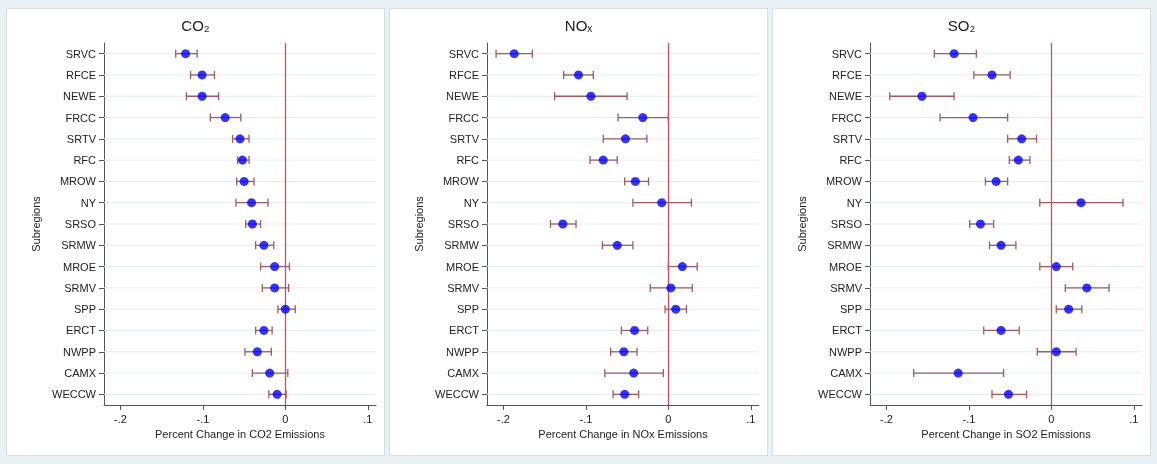 The width and height of the screenshot is (1157, 464). What do you see at coordinates (578, 25) in the screenshot?
I see `chart-title: NOₓ` at bounding box center [578, 25].